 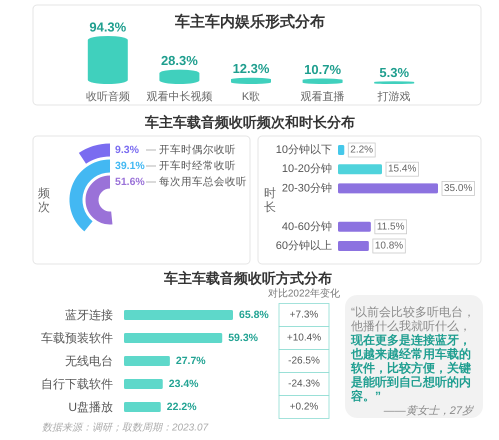 What do you see at coordinates (389, 246) in the screenshot?
I see `data-label: 10.8%` at bounding box center [389, 246].